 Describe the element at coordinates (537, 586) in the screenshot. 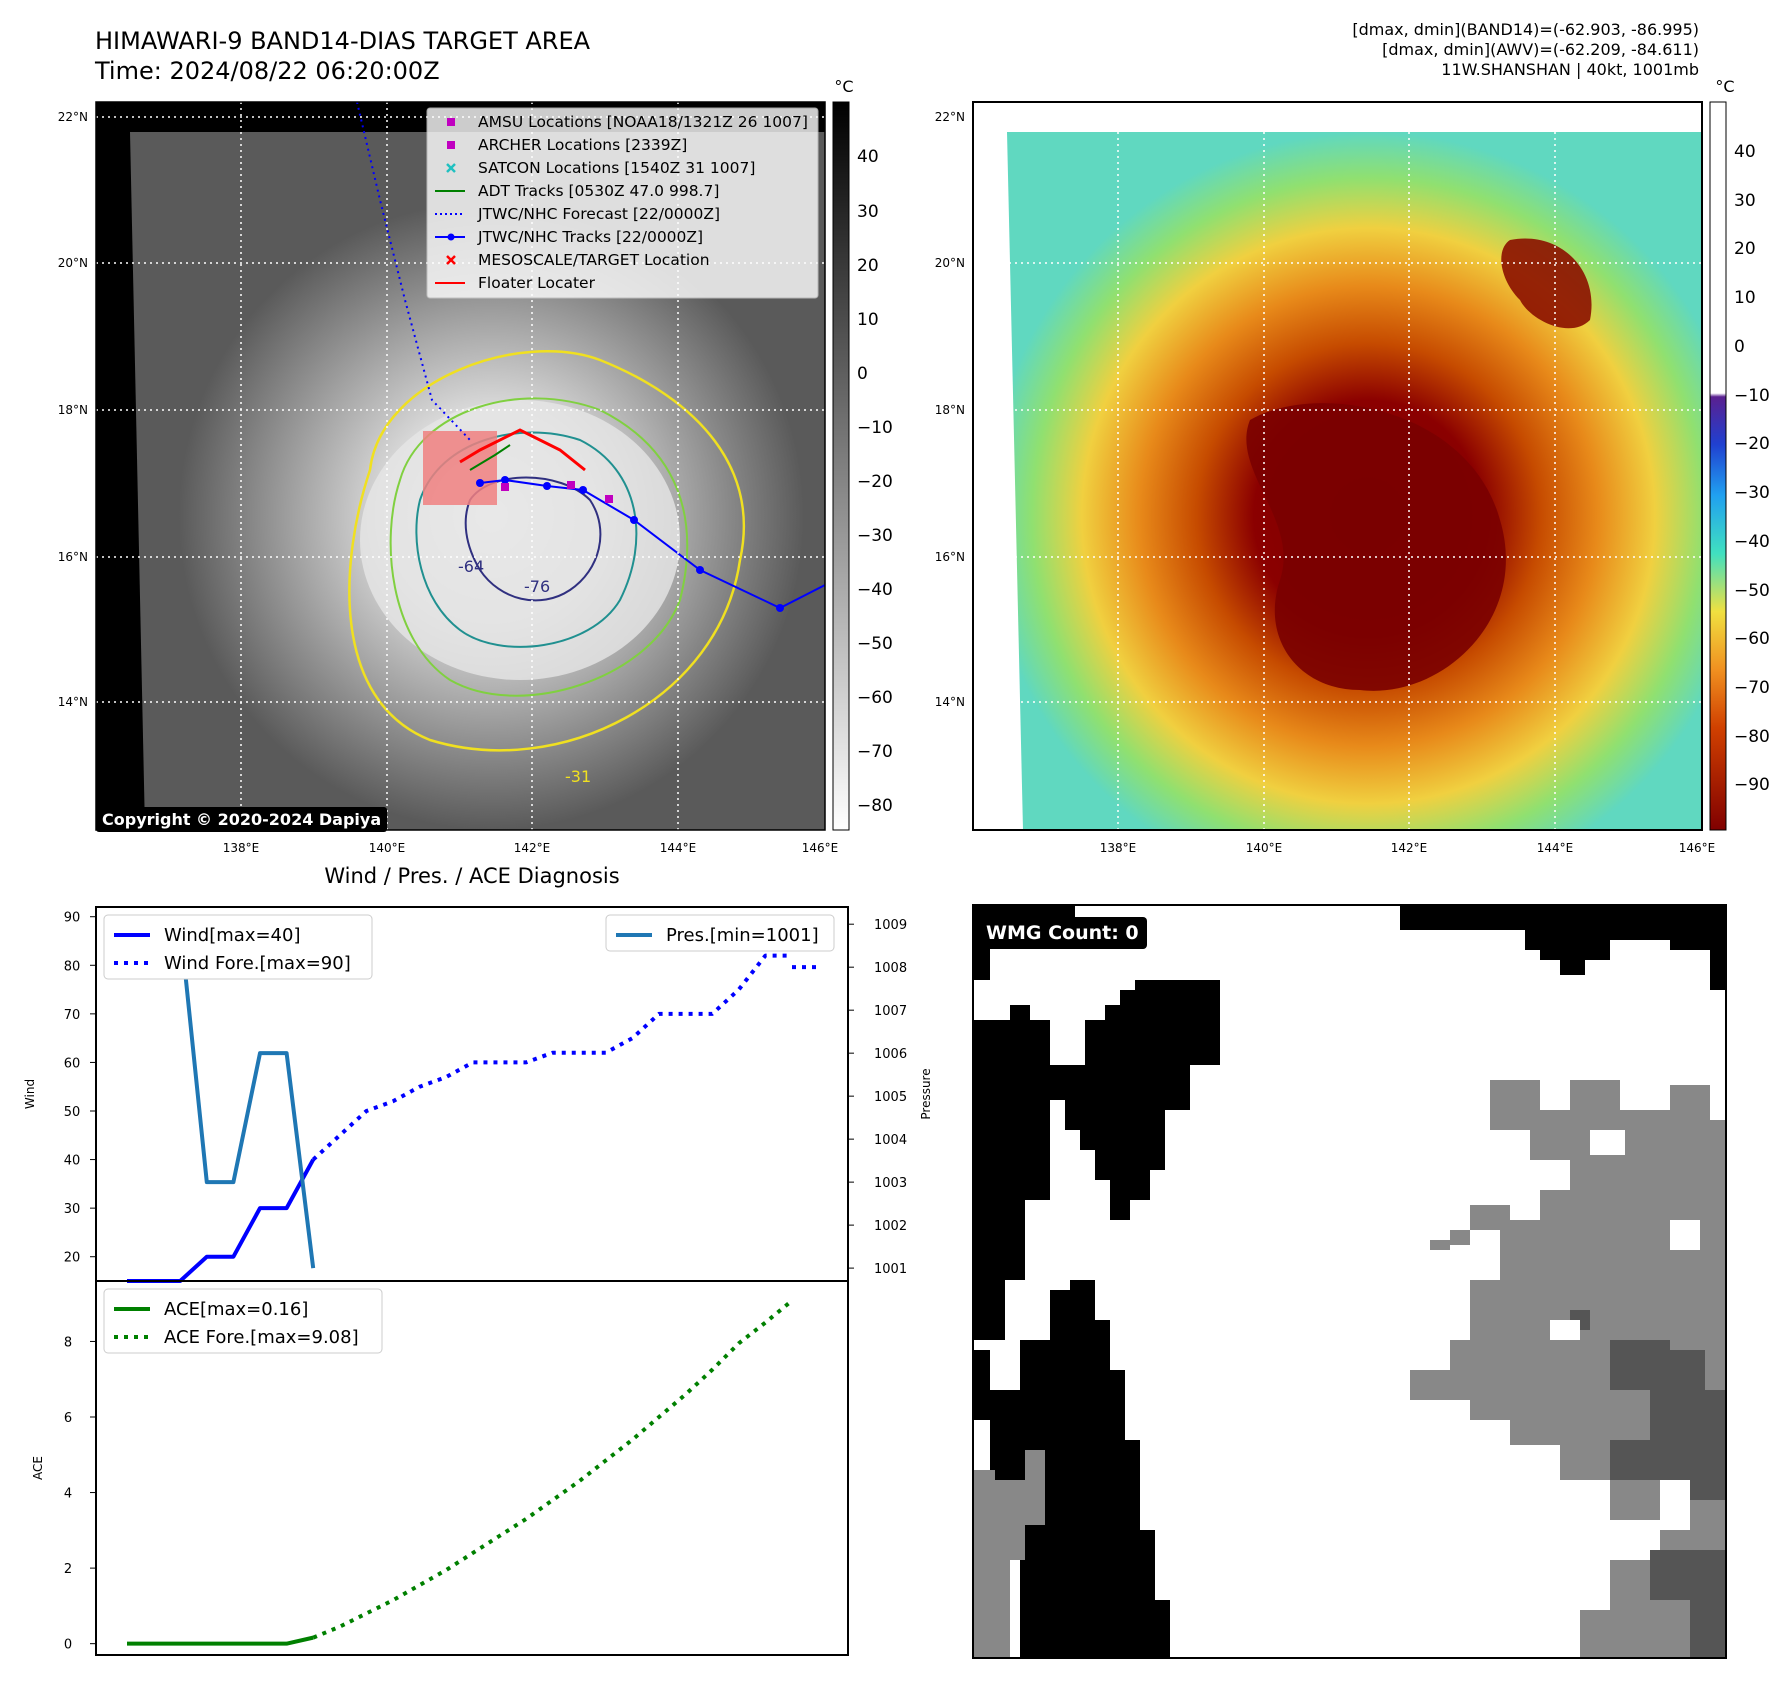

I see `contour-label-76: -76` at that location.